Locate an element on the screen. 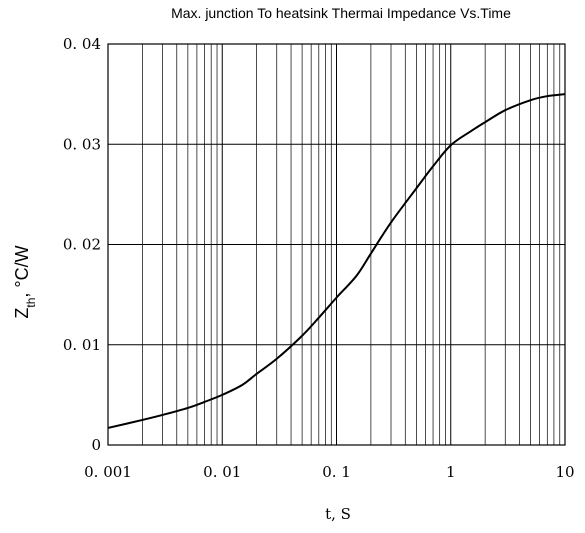 The width and height of the screenshot is (585, 533). x-tick-label: 0. 001 is located at coordinates (108, 472).